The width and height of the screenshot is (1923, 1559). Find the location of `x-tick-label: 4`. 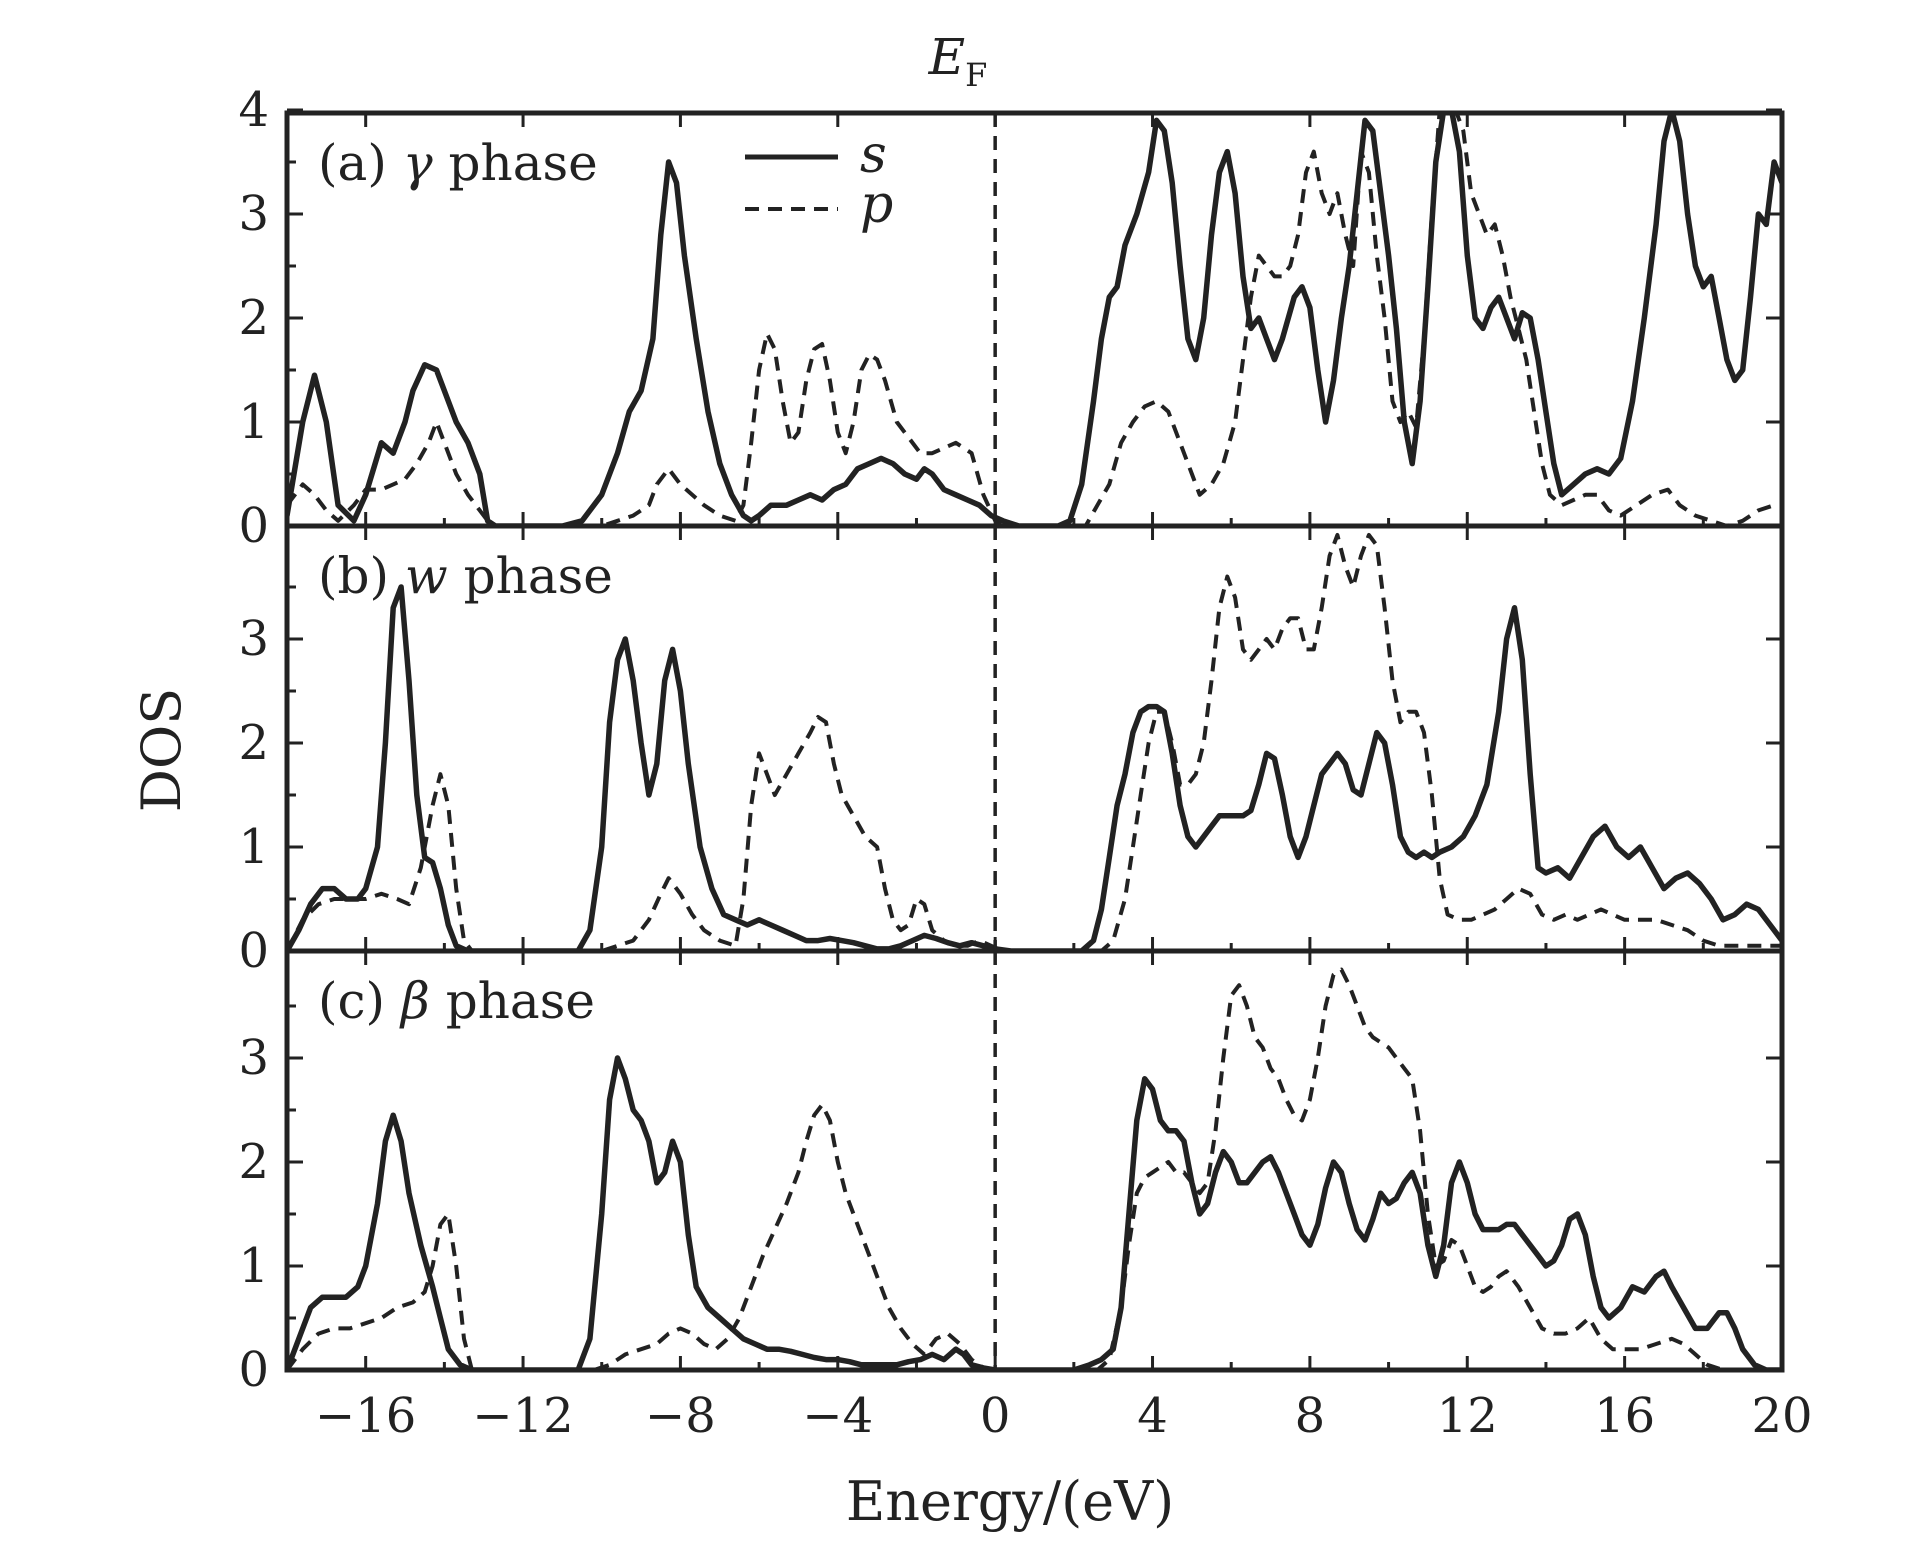

x-tick-label: 4 is located at coordinates (1152, 1416).